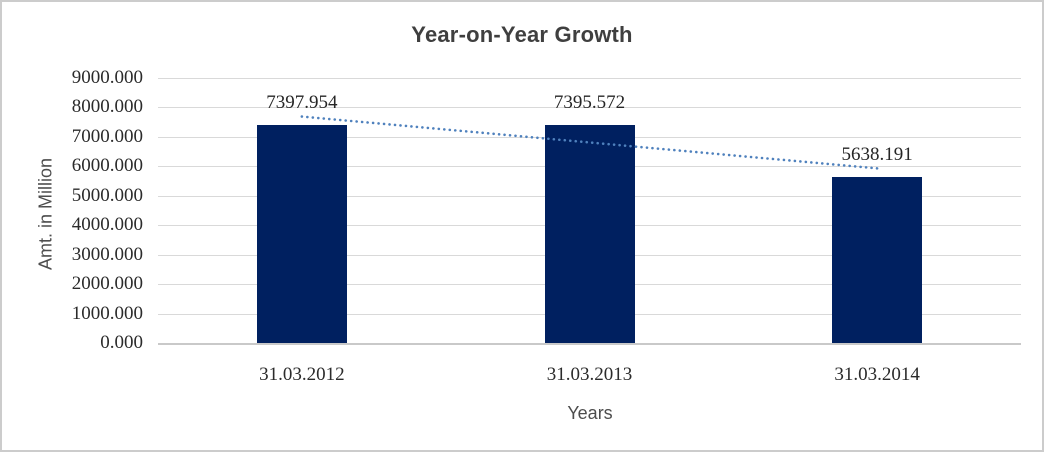  What do you see at coordinates (107, 313) in the screenshot?
I see `y-tick-label: 1000.000` at bounding box center [107, 313].